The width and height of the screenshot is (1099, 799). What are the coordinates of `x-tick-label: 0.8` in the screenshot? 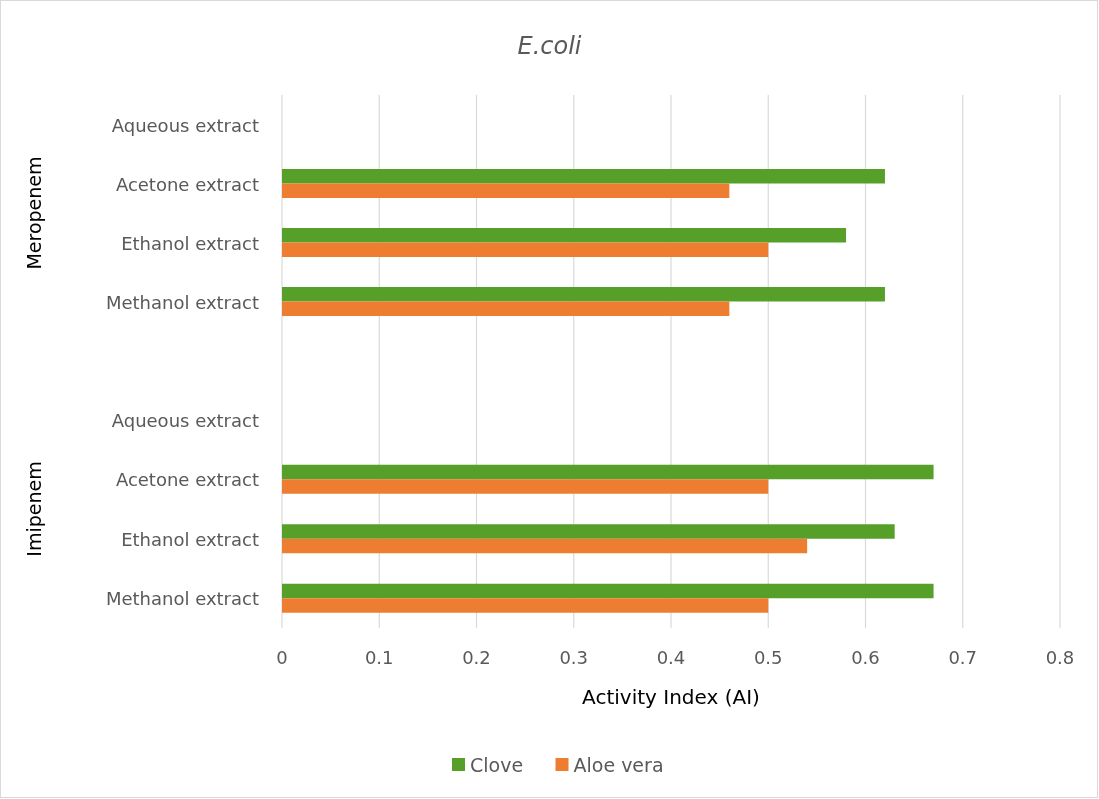 It's located at (1060, 657).